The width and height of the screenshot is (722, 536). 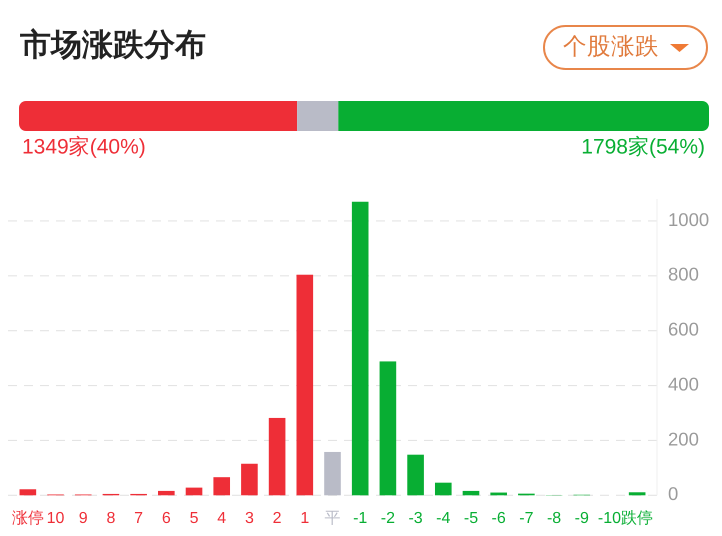 What do you see at coordinates (554, 519) in the screenshot?
I see `x-tick-label: -8` at bounding box center [554, 519].